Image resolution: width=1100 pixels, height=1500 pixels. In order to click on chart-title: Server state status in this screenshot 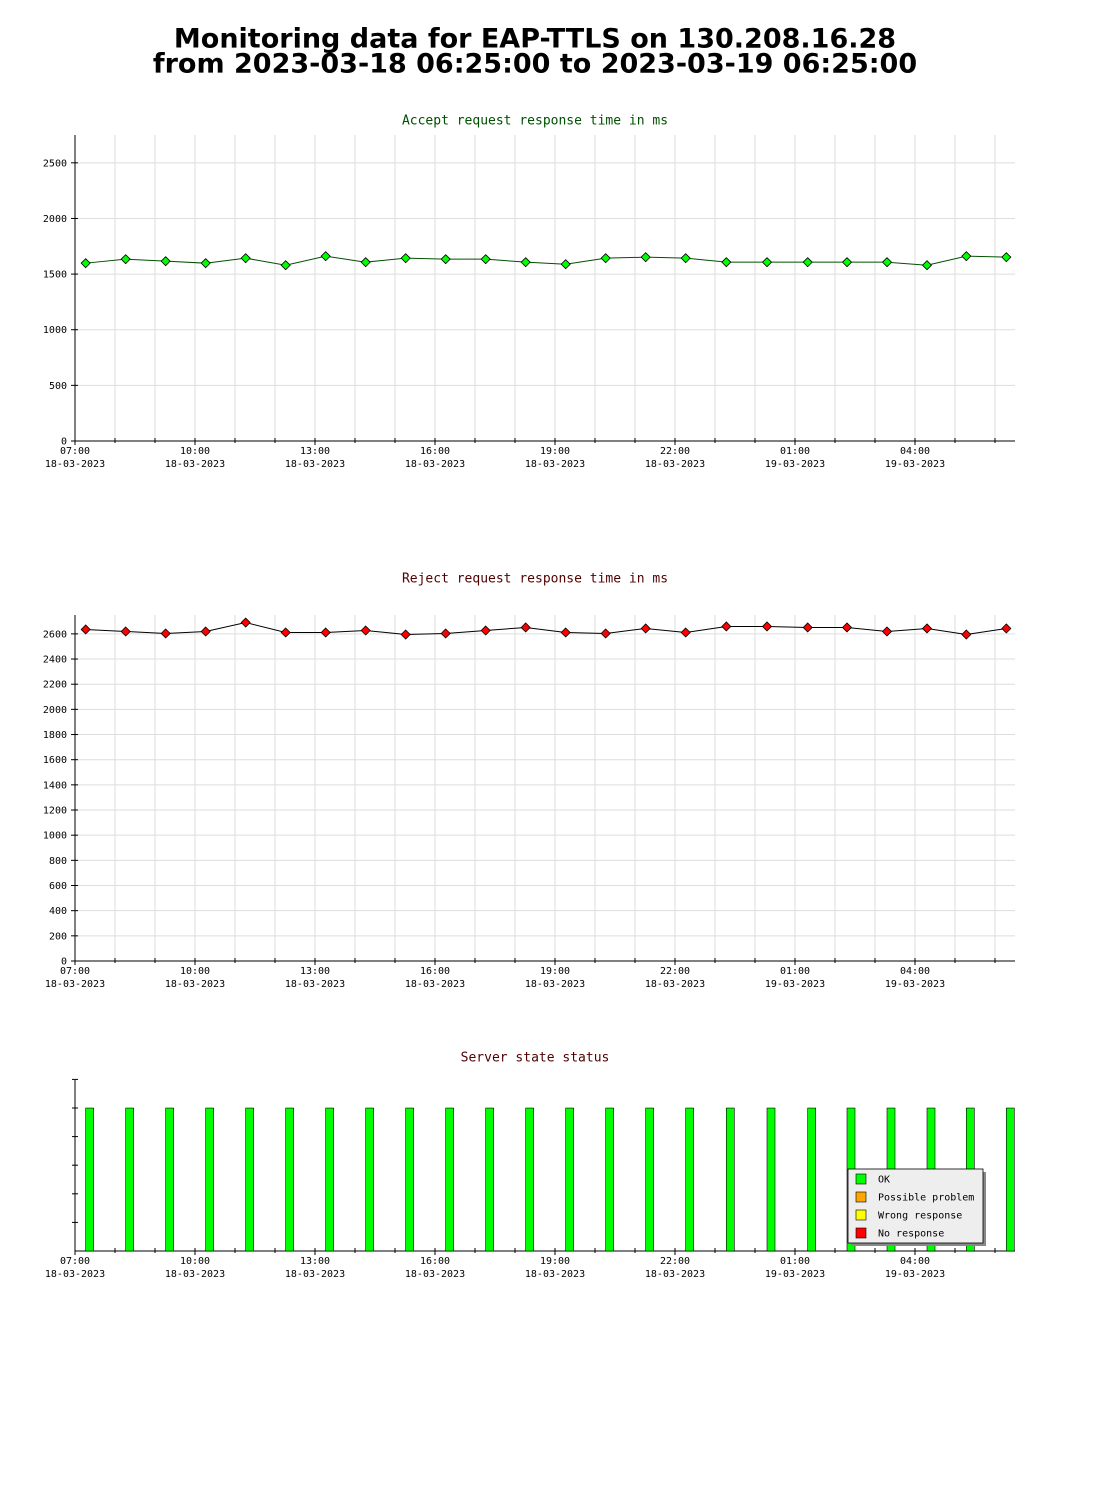, I will do `click(535, 1058)`.